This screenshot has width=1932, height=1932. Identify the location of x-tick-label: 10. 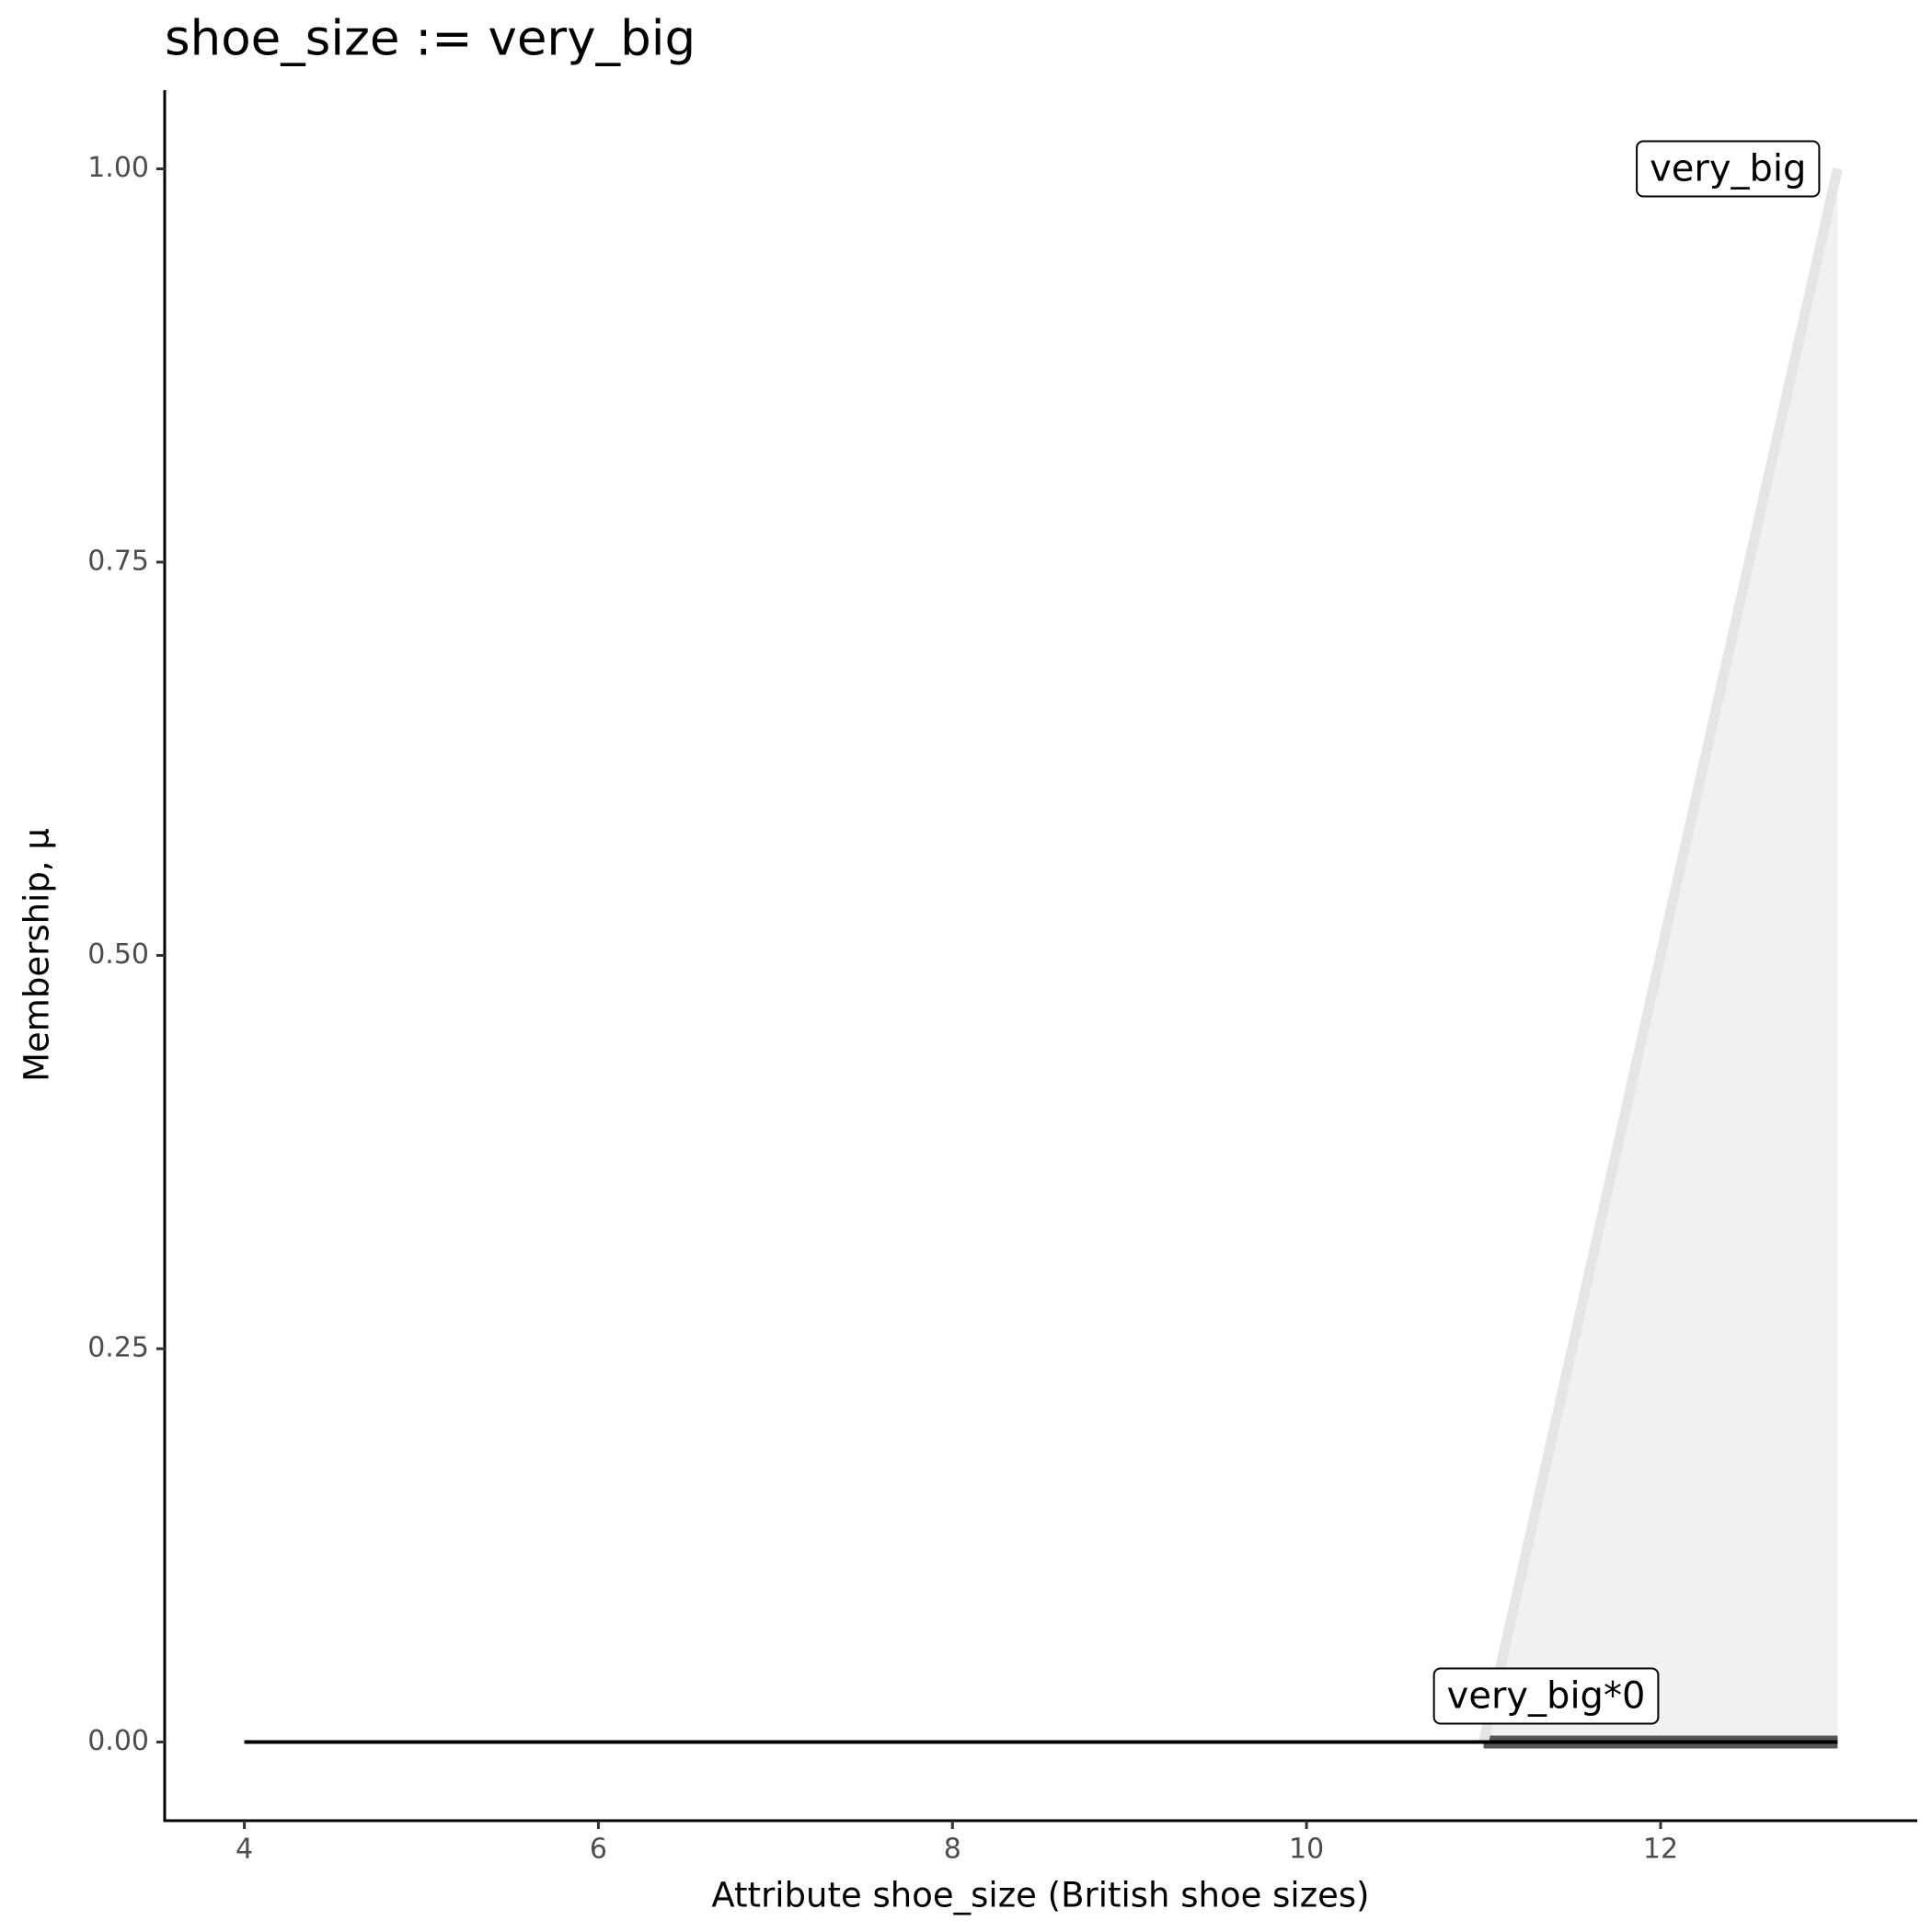
(1306, 1850).